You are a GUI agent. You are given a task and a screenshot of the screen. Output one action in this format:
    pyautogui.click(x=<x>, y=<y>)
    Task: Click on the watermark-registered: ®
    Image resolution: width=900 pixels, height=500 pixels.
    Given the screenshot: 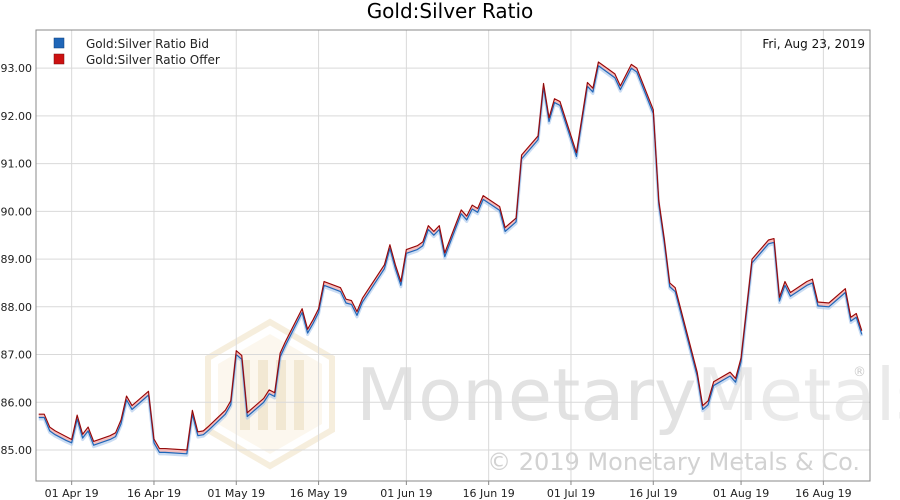 What is the action you would take?
    pyautogui.click(x=859, y=372)
    